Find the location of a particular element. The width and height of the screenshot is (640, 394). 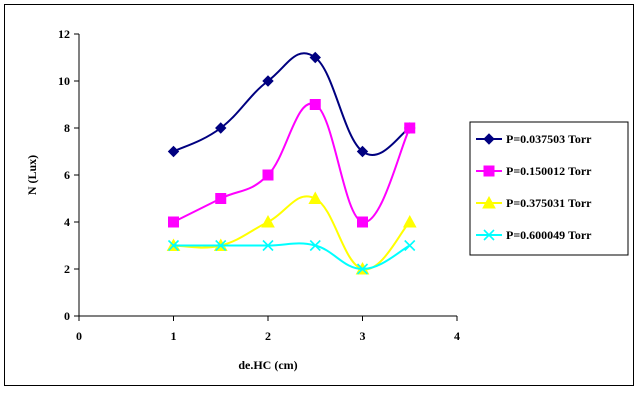

y-tick-label: 12 is located at coordinates (64, 34).